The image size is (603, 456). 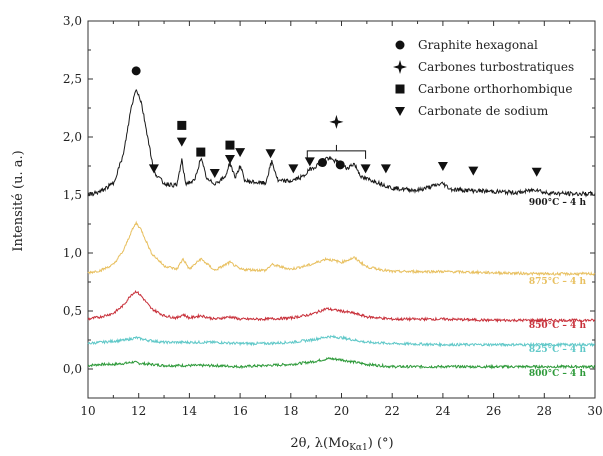 I want to click on legend-label-0: Graphite hexagonal, so click(x=478, y=45).